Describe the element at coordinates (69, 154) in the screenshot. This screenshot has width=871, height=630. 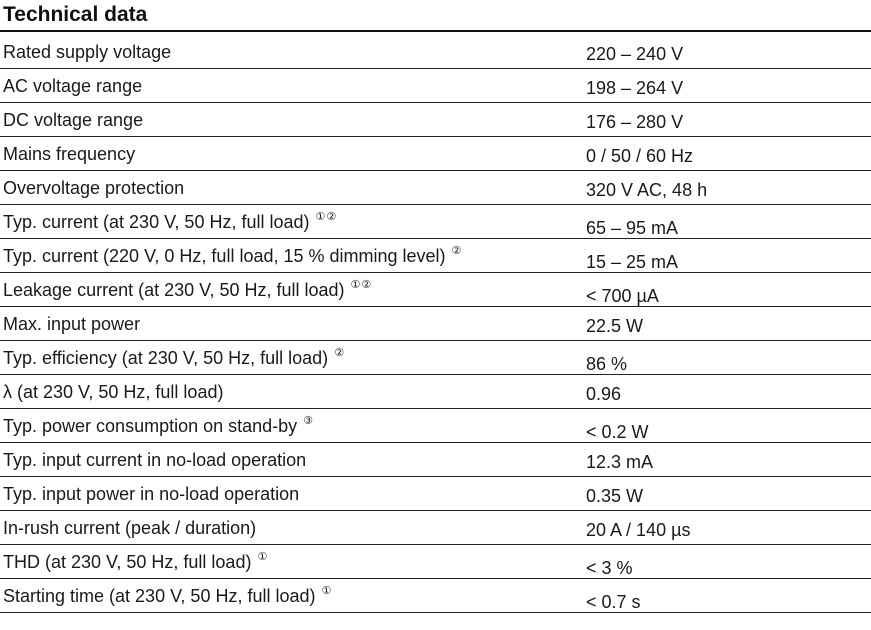
I see `row-label: Mains frequency` at that location.